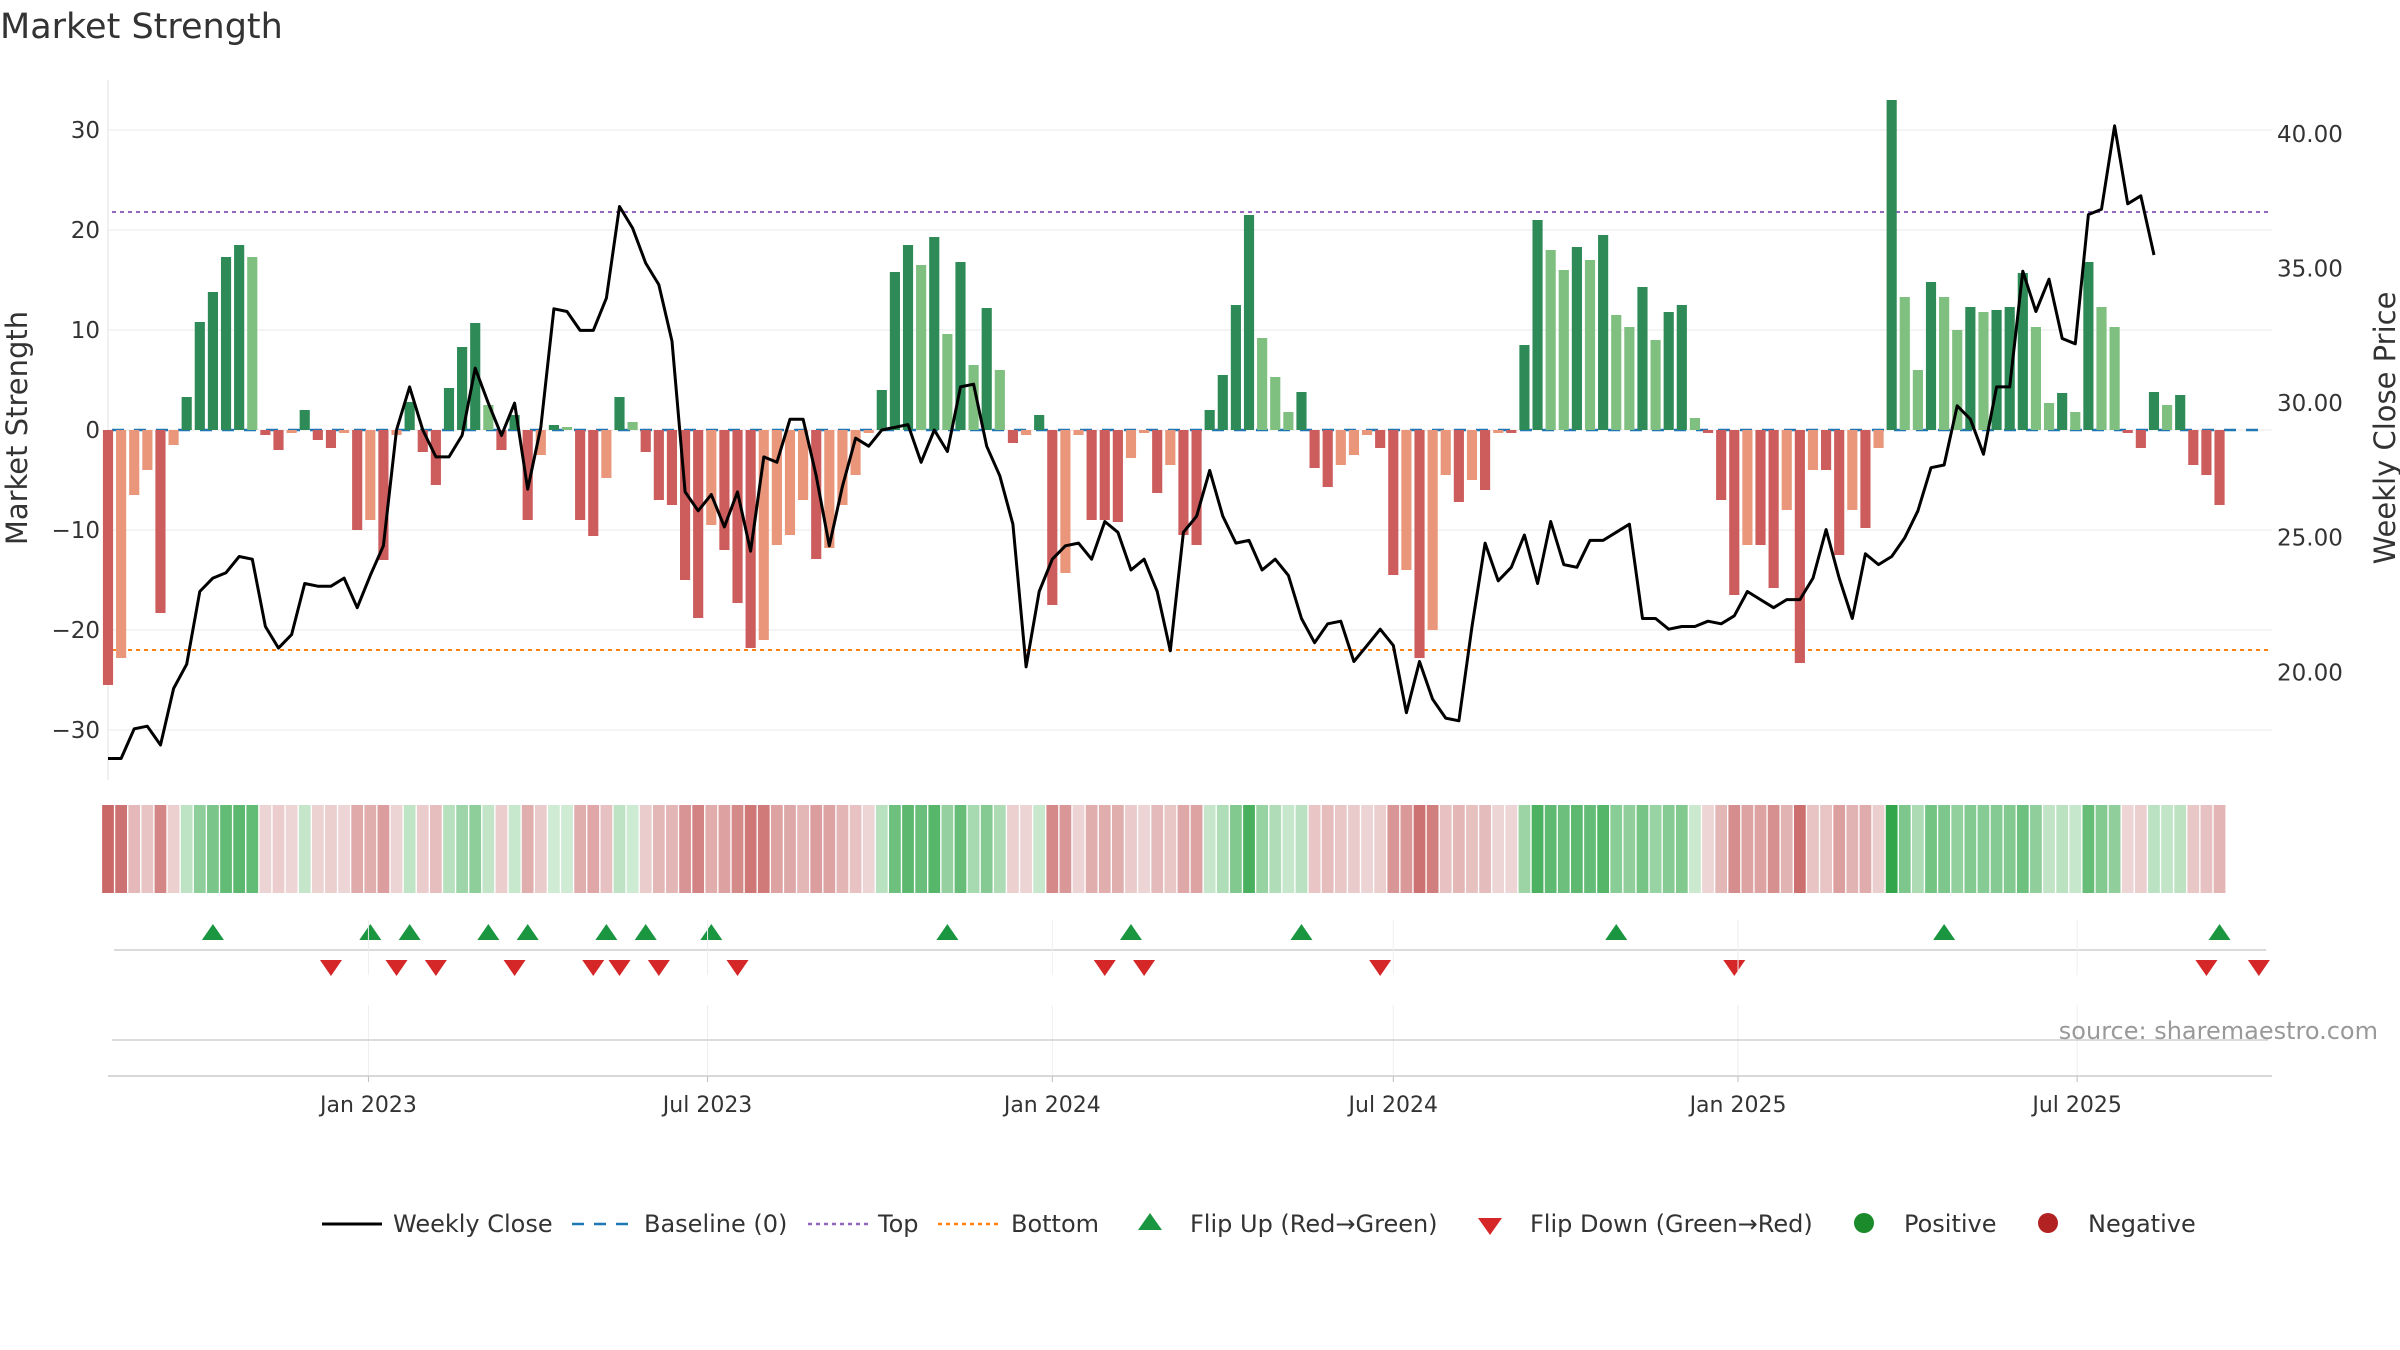 The image size is (2400, 1350). What do you see at coordinates (2310, 539) in the screenshot?
I see `y2-tick-label: 25.00` at bounding box center [2310, 539].